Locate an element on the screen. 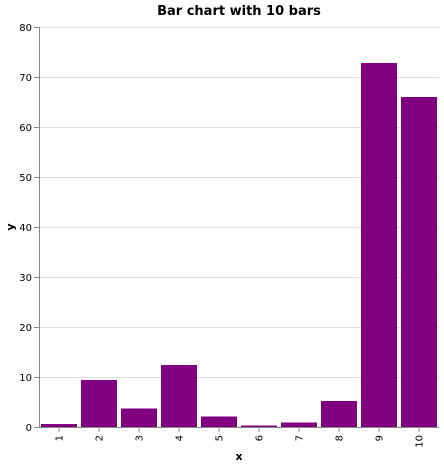 The image size is (444, 470). chart-title: Bar chart with 10 bars is located at coordinates (239, 11).